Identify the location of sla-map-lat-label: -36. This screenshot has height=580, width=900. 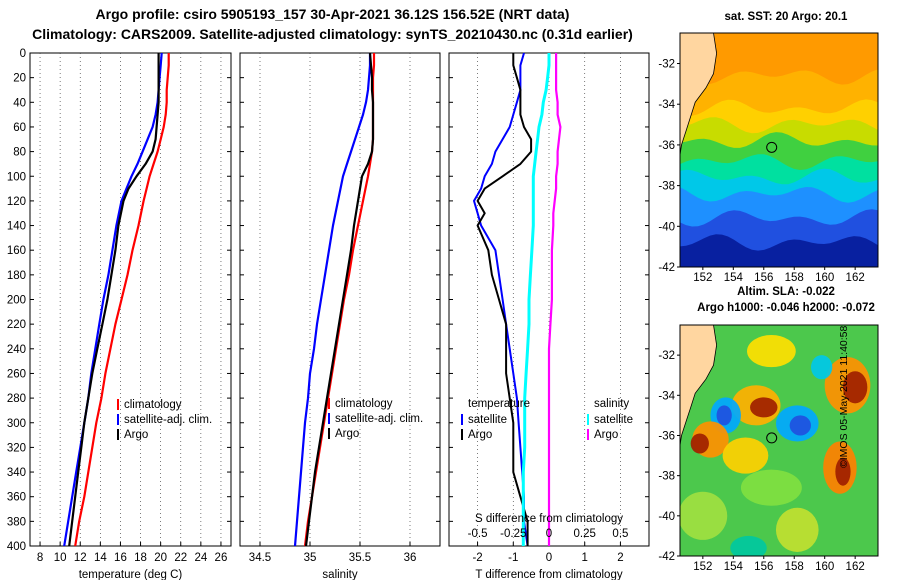
(666, 436).